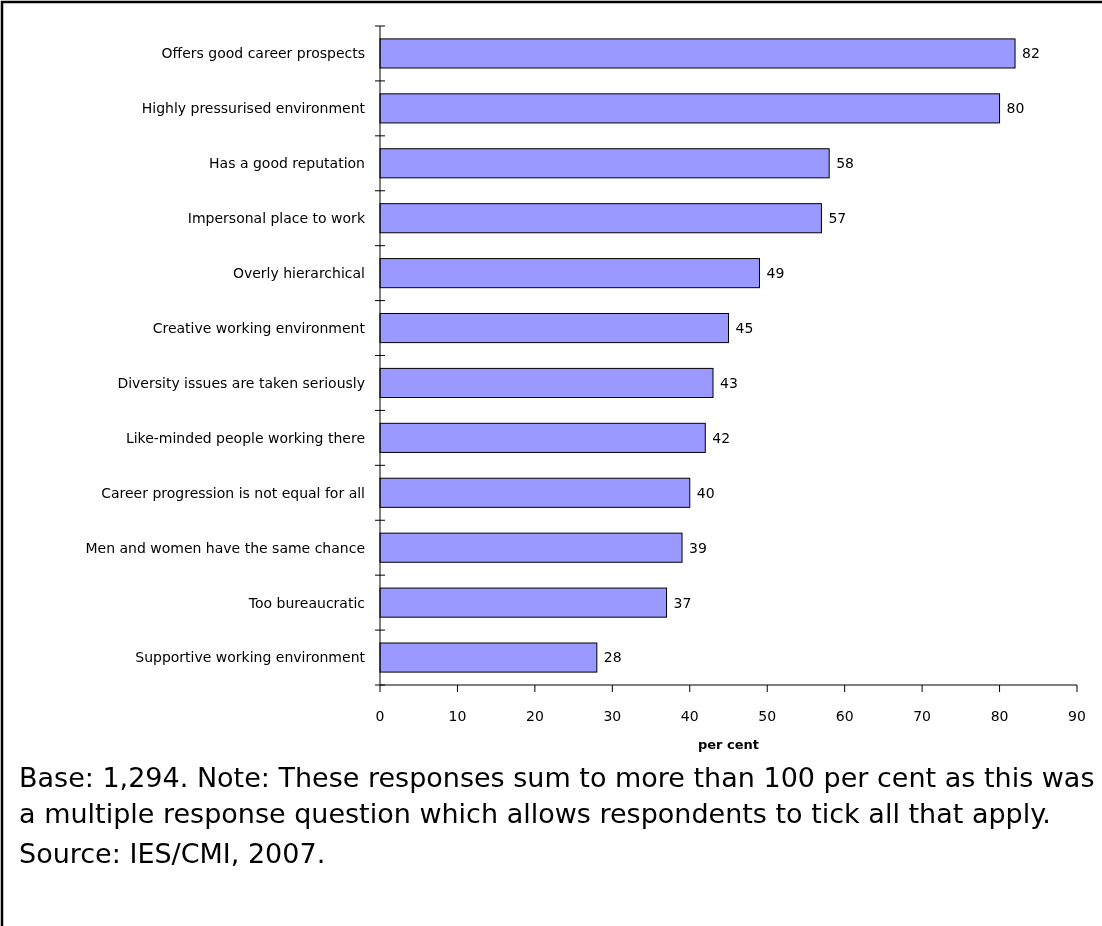 This screenshot has height=926, width=1102. What do you see at coordinates (728, 744) in the screenshot?
I see `x-axis-title: per cent` at bounding box center [728, 744].